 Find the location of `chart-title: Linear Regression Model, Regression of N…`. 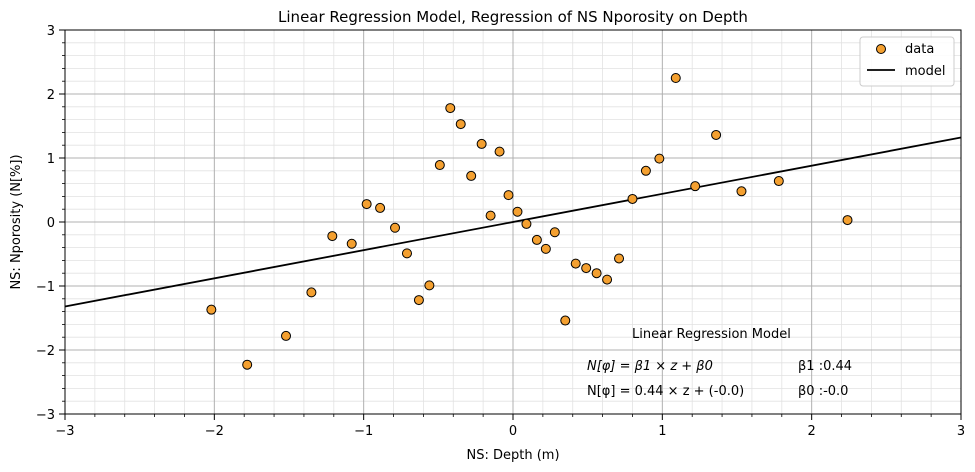

chart-title: Linear Regression Model, Regression of N… is located at coordinates (513, 17).